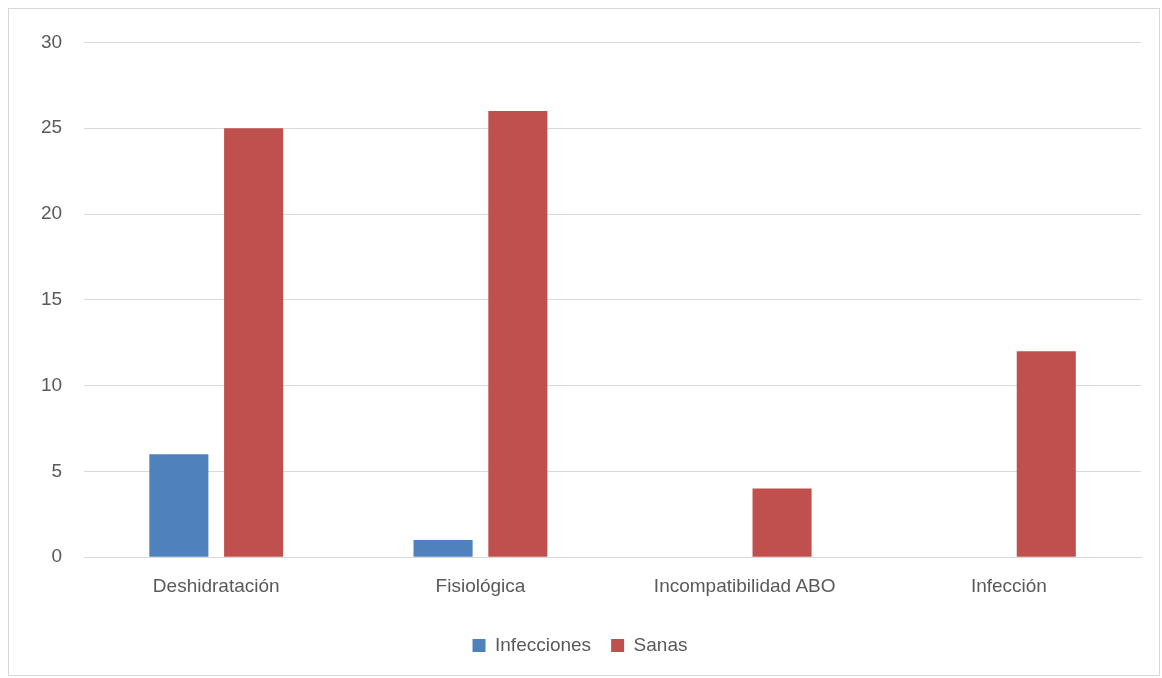 This screenshot has width=1162, height=678. Describe the element at coordinates (51, 299) in the screenshot. I see `y-tick-label: 15` at that location.